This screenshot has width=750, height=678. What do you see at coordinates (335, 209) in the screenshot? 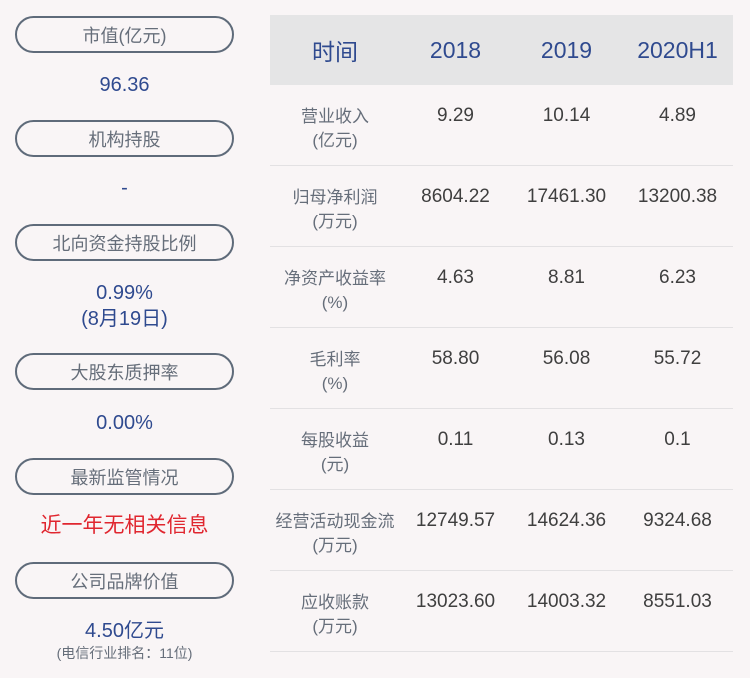
I see `row-label: 归母净利润 (万元)` at bounding box center [335, 209].